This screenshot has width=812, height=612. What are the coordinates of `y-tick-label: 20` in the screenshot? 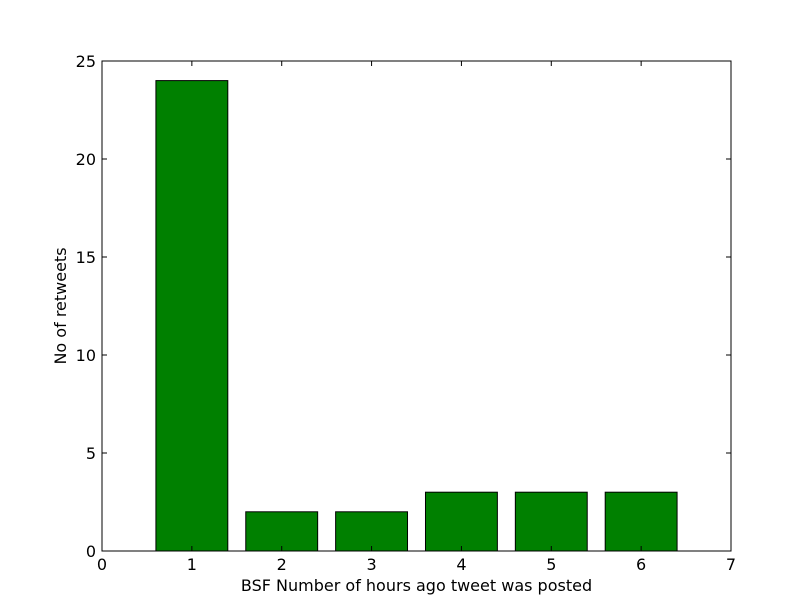 It's located at (86, 159).